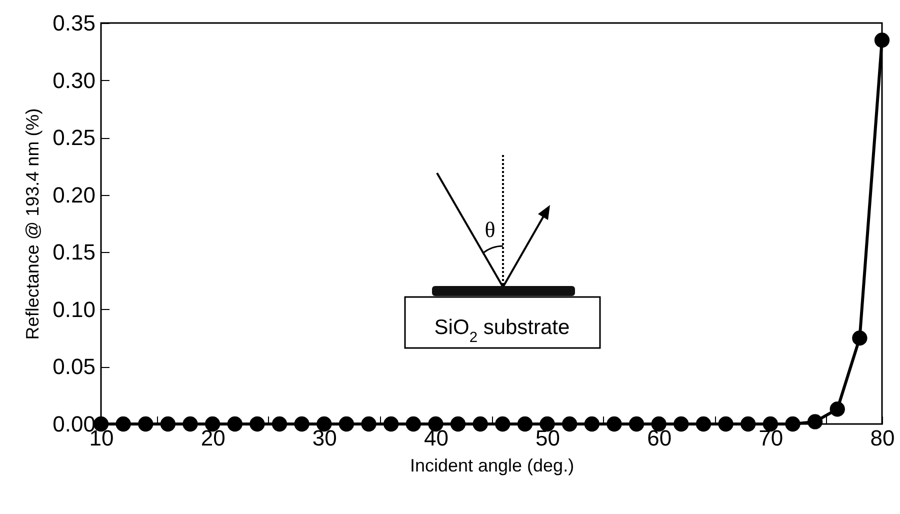 This screenshot has width=900, height=514. Describe the element at coordinates (548, 438) in the screenshot. I see `x-tick-label: 50` at that location.